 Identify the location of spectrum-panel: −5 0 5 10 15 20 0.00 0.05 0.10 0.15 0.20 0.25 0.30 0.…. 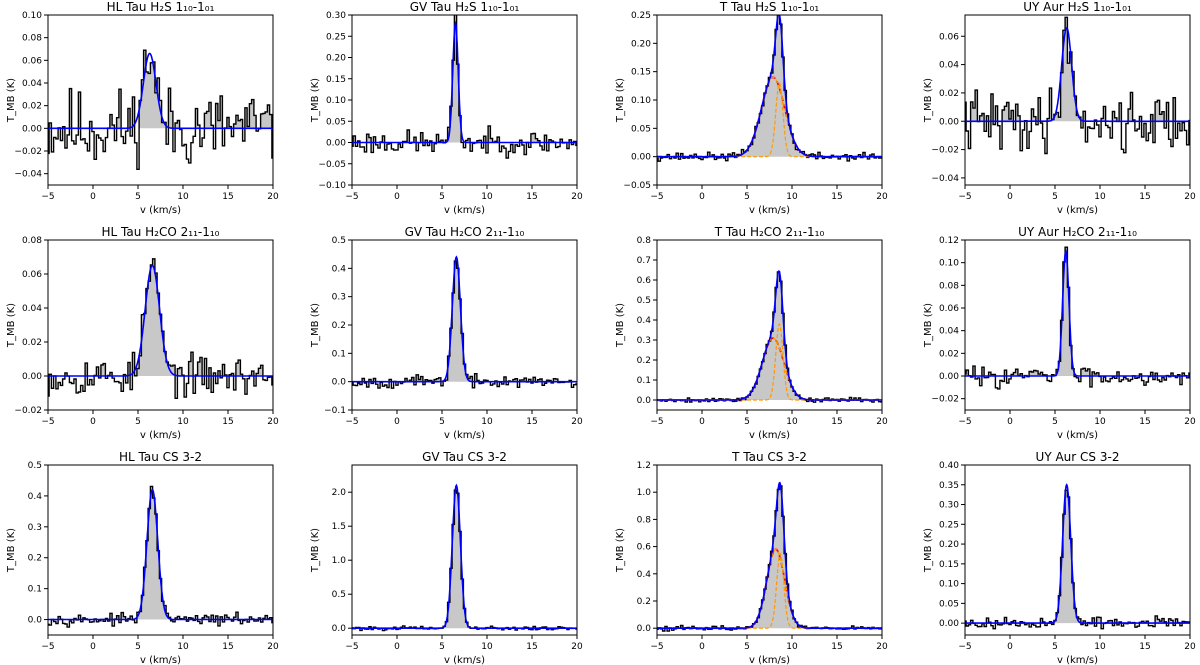
(1059, 557).